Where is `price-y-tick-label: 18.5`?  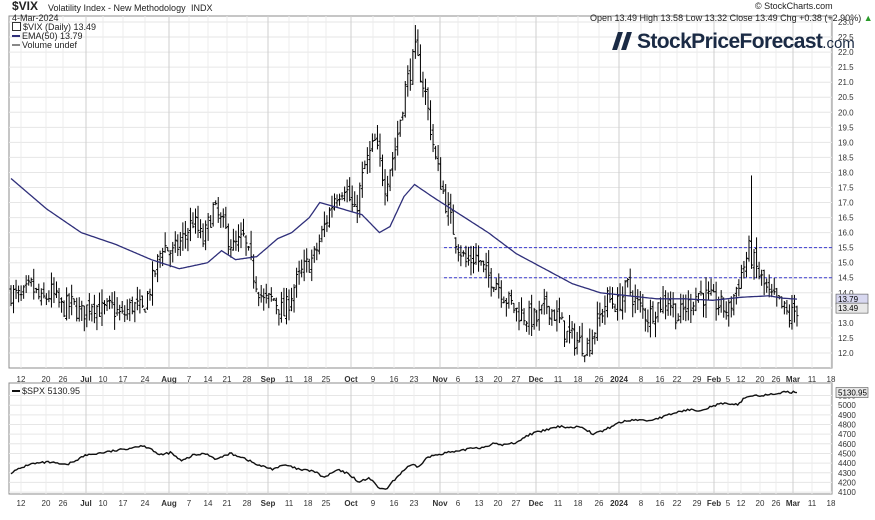 price-y-tick-label: 18.5 is located at coordinates (846, 157).